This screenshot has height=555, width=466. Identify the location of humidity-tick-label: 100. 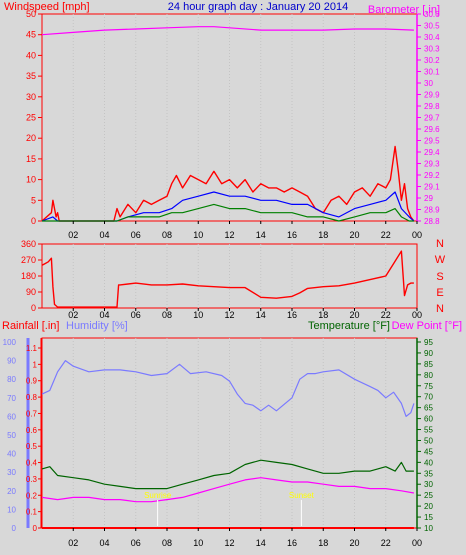
(10, 342).